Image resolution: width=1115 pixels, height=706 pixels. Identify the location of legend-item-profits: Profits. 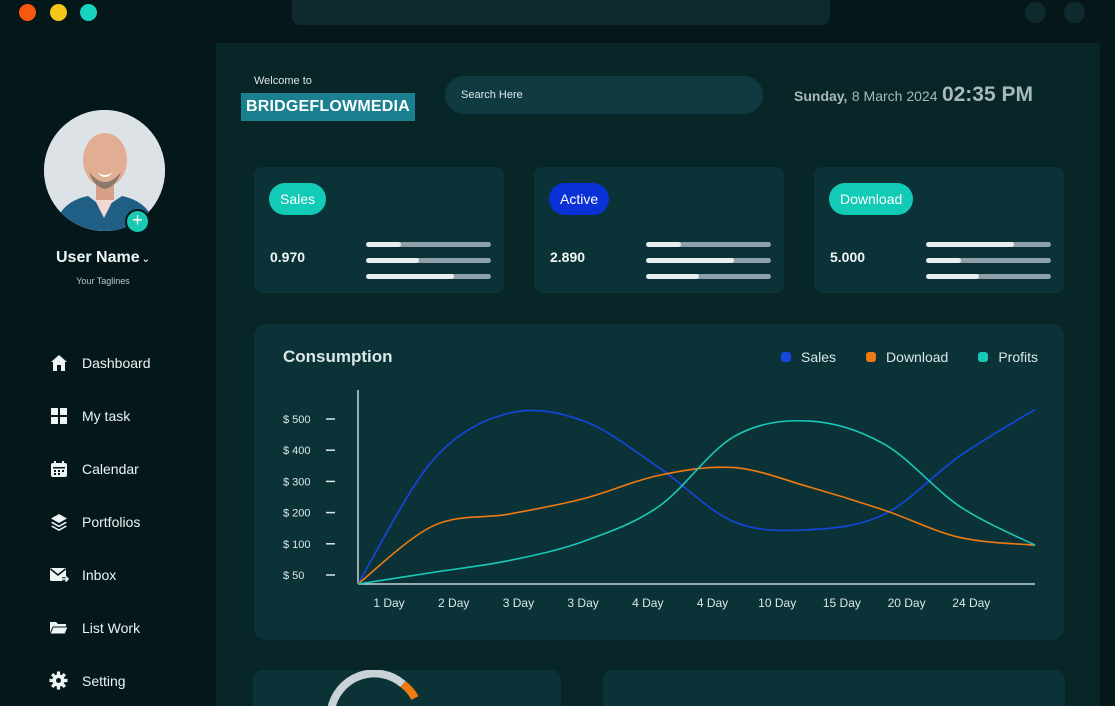
(1008, 357).